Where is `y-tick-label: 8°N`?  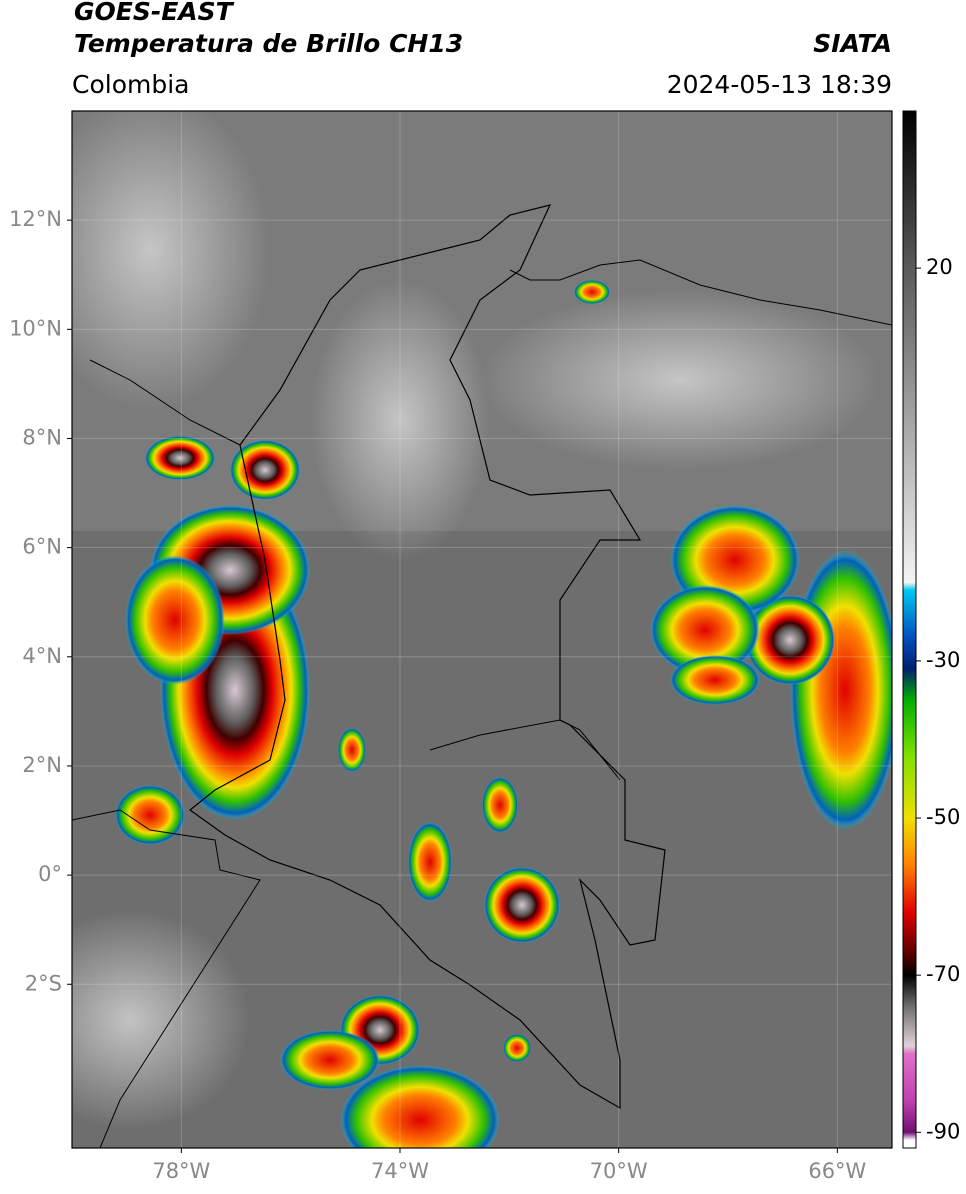
y-tick-label: 8°N is located at coordinates (42, 437).